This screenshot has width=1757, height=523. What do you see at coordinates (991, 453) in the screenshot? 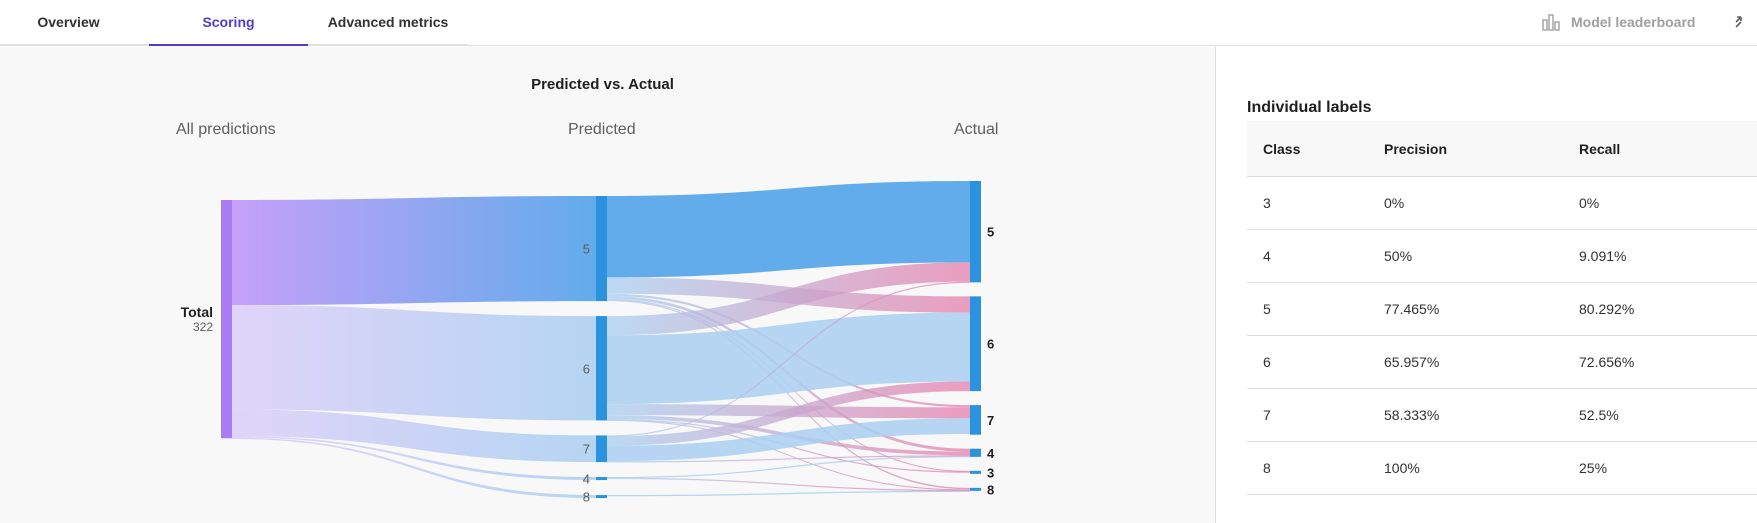
I see `label-actual-4: 4` at bounding box center [991, 453].